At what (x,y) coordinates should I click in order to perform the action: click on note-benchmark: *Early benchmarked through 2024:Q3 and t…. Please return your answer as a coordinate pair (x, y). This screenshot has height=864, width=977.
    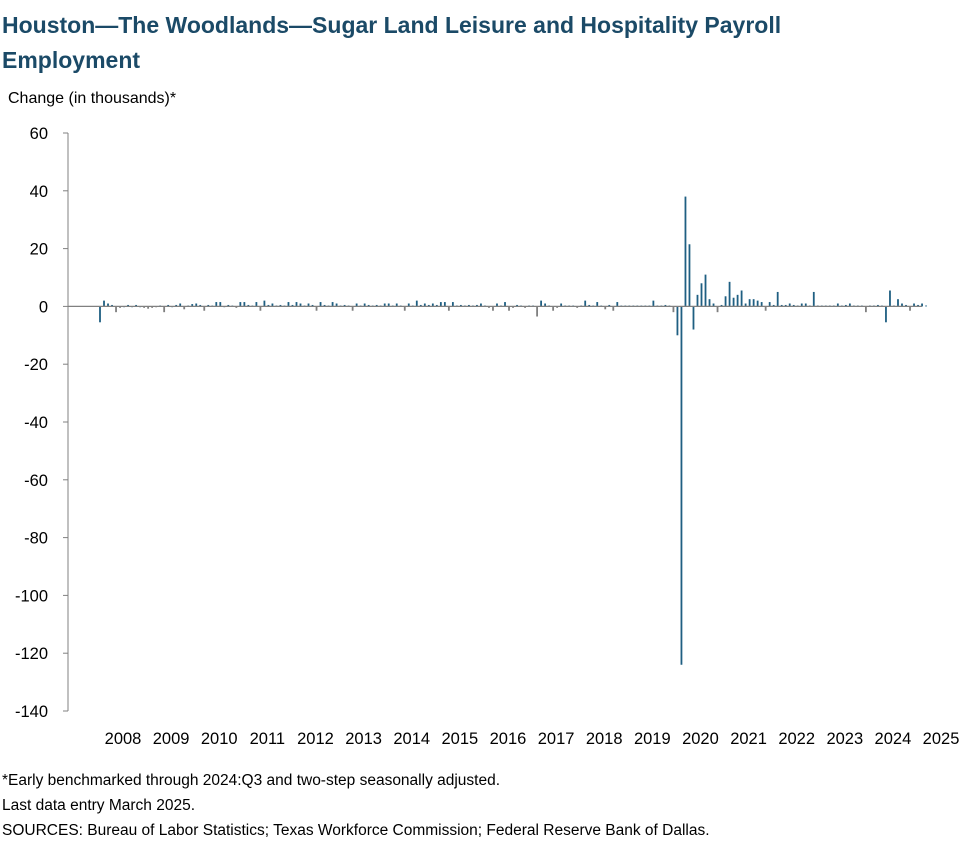
    Looking at the image, I should click on (251, 780).